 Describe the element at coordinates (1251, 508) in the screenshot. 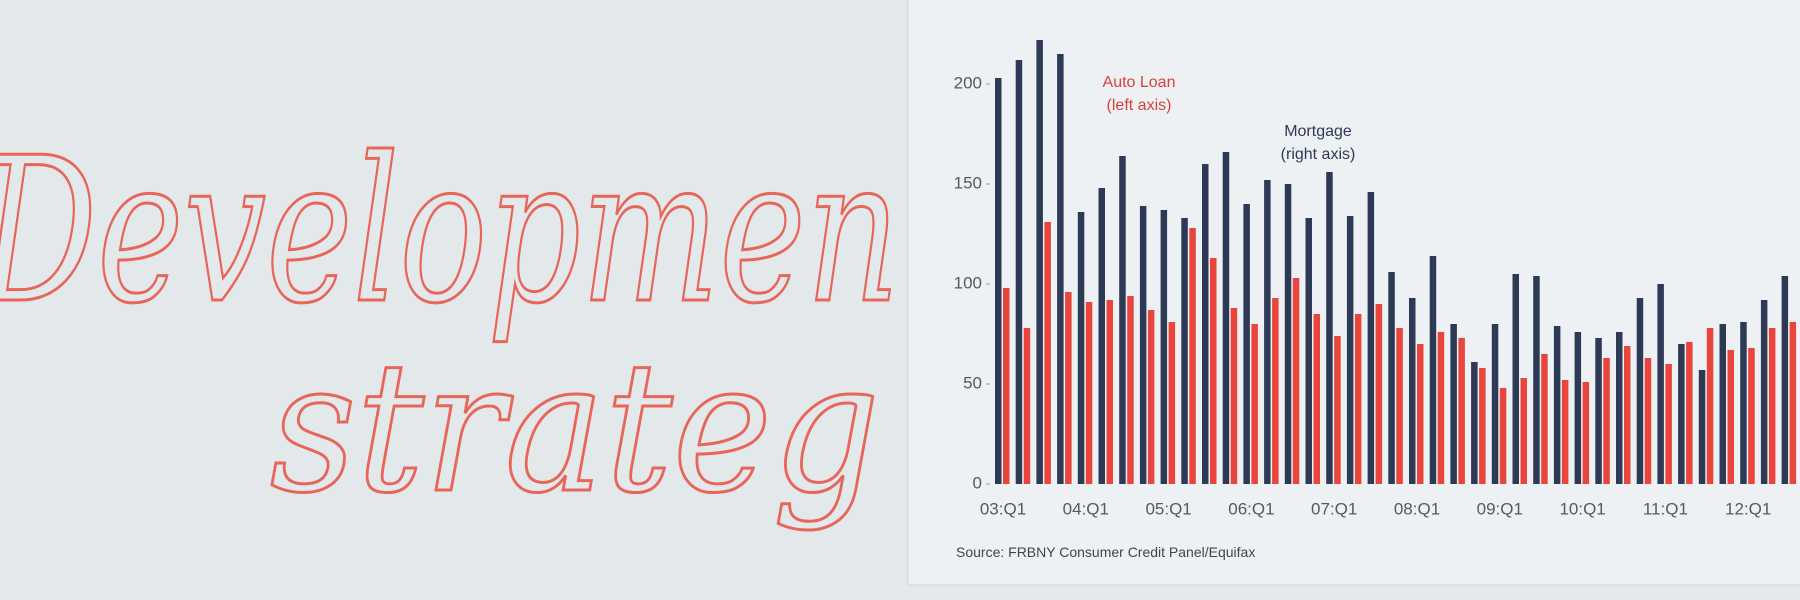

I see `x-tick-label: 06:Q1` at that location.